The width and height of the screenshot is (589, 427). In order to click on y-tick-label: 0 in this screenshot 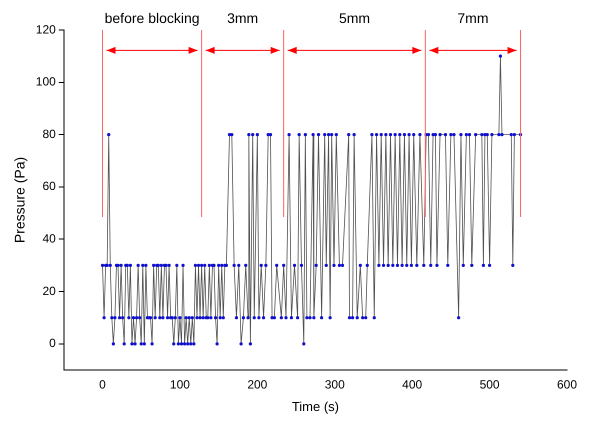, I will do `click(52, 343)`.